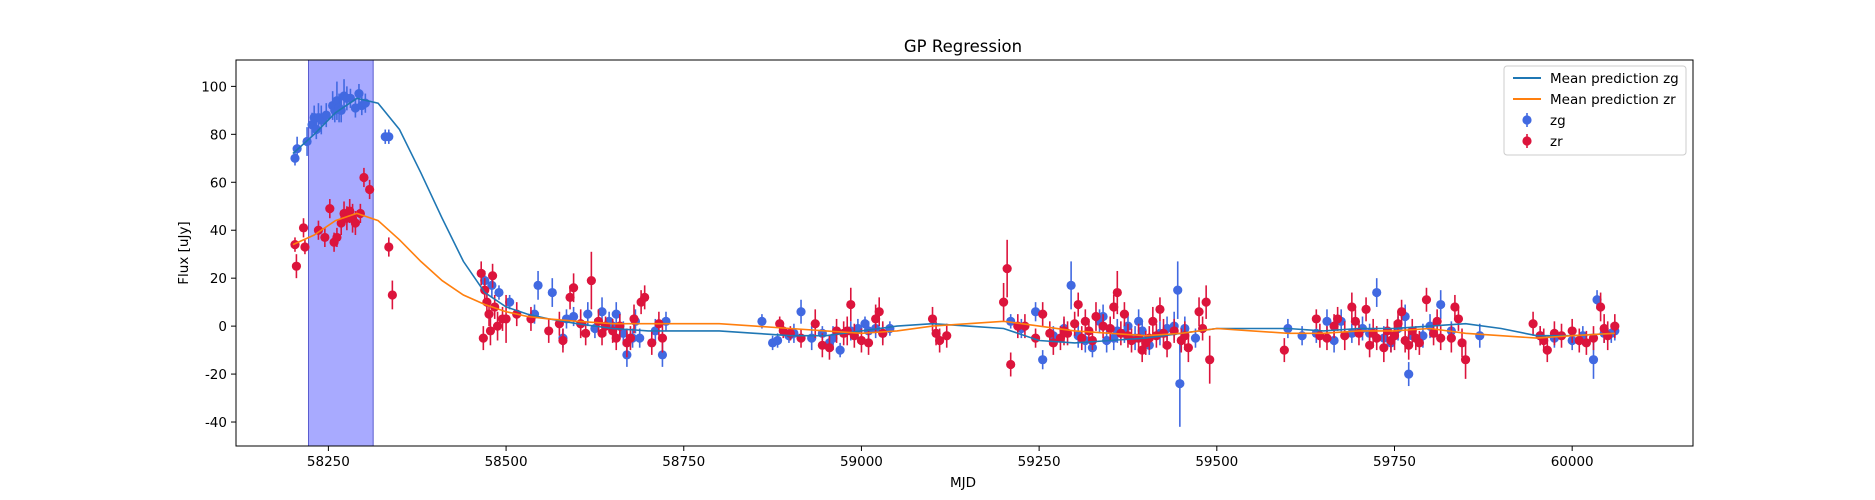 The image size is (1875, 500). What do you see at coordinates (861, 462) in the screenshot?
I see `x-tick-label: 59000` at bounding box center [861, 462].